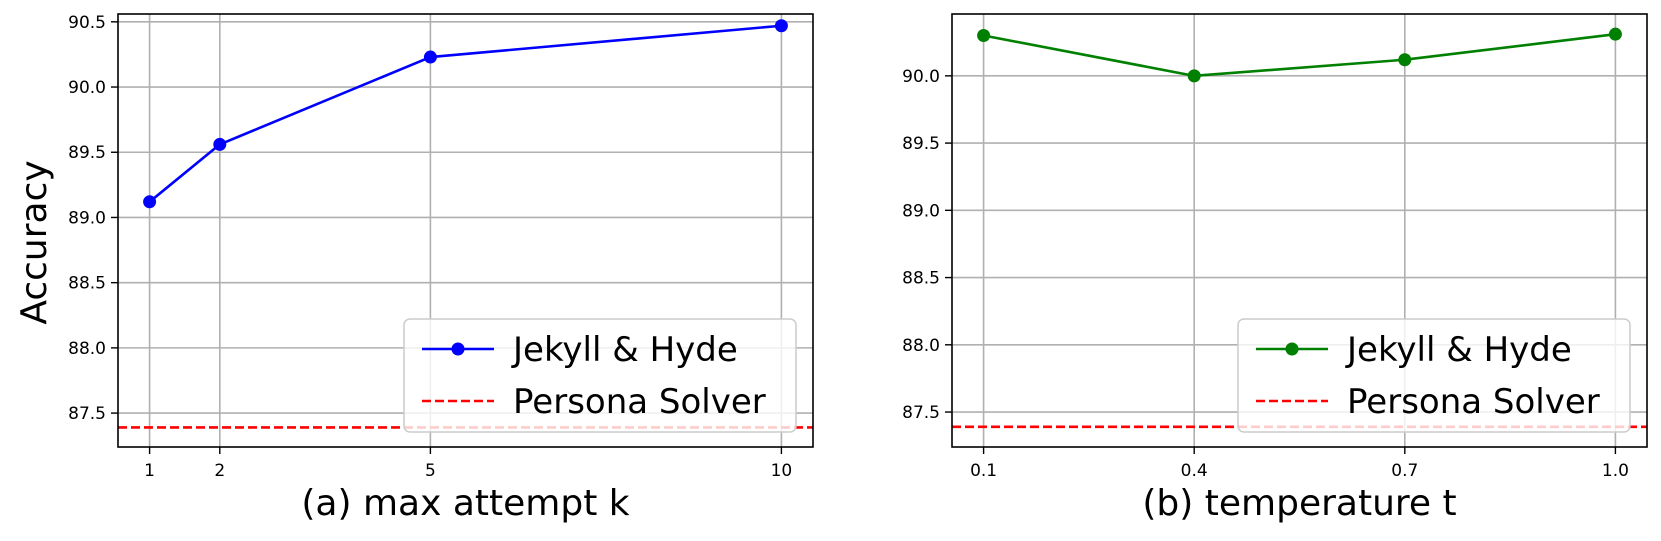 This screenshot has width=1661, height=541. Describe the element at coordinates (430, 471) in the screenshot. I see `x-tick-label: 5` at that location.